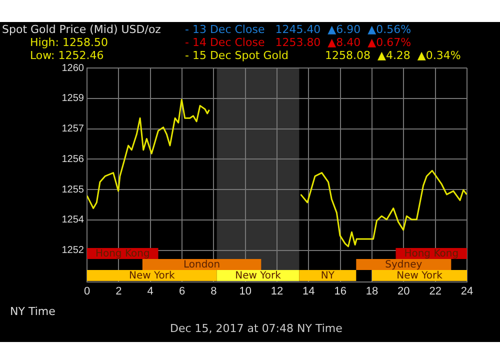 This screenshot has height=362, width=500. What do you see at coordinates (404, 292) in the screenshot?
I see `x-tick-label: 20` at bounding box center [404, 292].